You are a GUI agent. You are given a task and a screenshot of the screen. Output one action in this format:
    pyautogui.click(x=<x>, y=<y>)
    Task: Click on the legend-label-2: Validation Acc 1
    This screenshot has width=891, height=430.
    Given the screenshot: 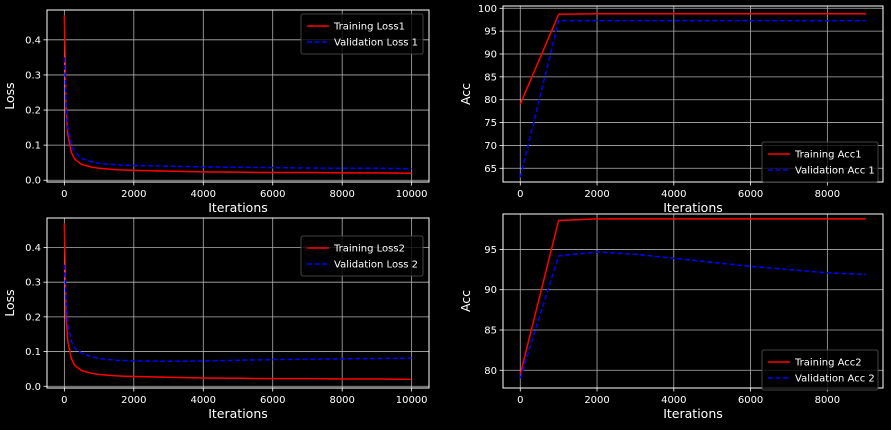 What is the action you would take?
    pyautogui.click(x=835, y=171)
    